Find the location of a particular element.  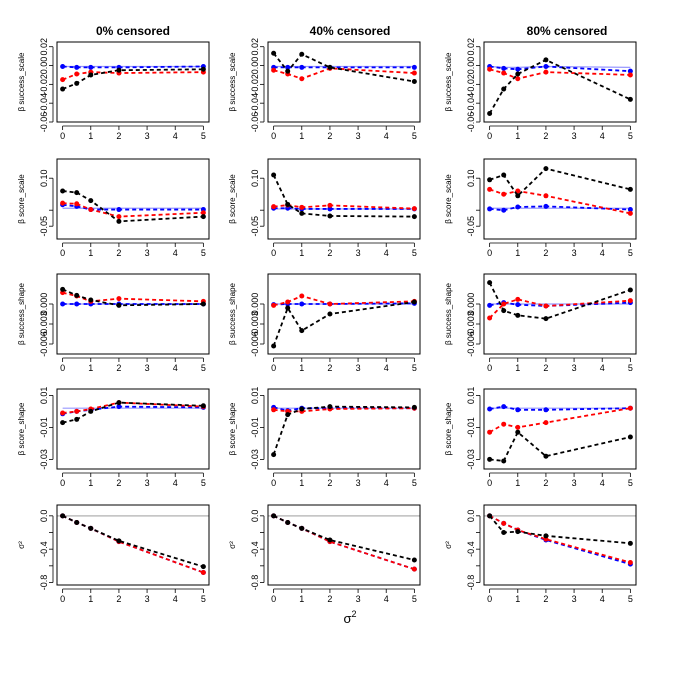

column-title-0: 0% censored is located at coordinates (133, 31).